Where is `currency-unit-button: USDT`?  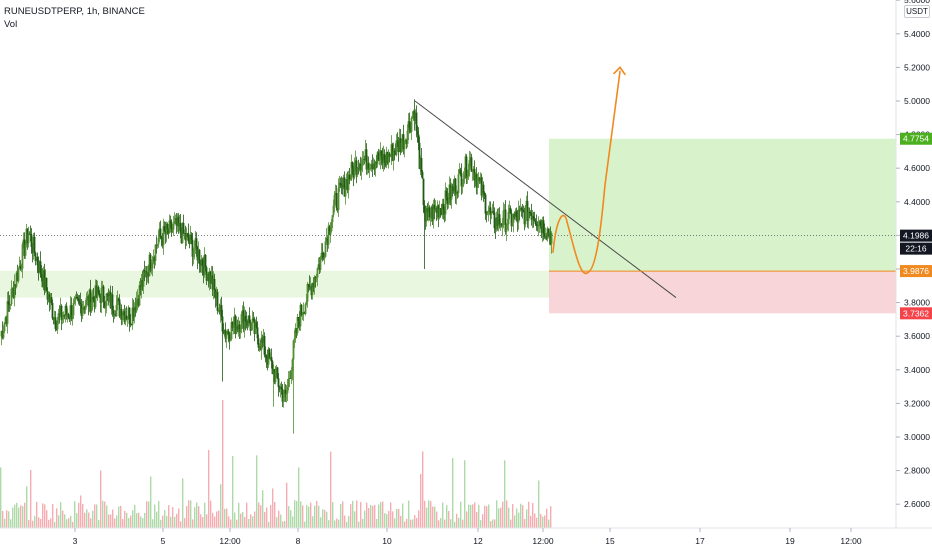 currency-unit-button: USDT is located at coordinates (917, 11).